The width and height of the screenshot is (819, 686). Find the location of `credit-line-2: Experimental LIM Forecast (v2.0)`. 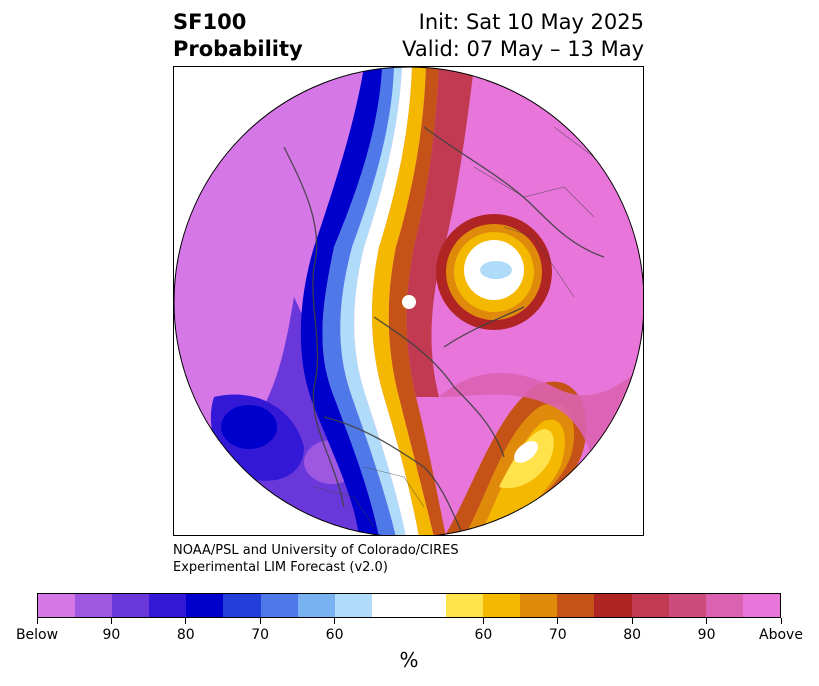

credit-line-2: Experimental LIM Forecast (v2.0) is located at coordinates (280, 567).